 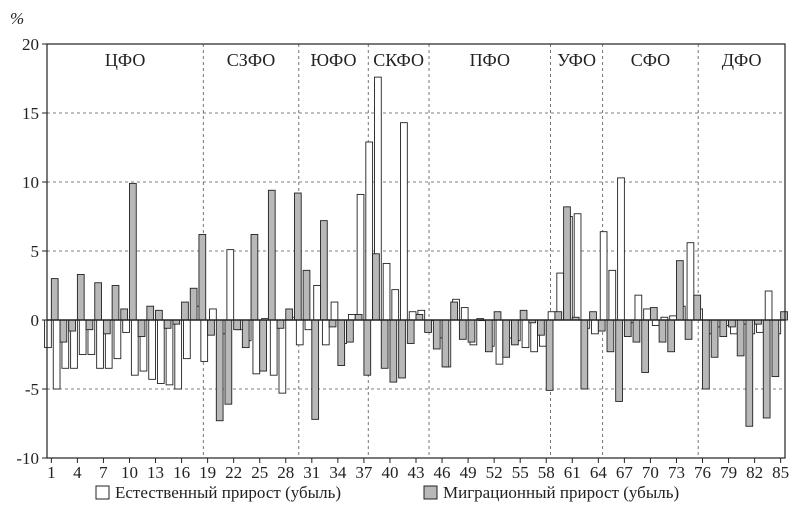 I want to click on x-tick-label: 19, so click(x=207, y=472).